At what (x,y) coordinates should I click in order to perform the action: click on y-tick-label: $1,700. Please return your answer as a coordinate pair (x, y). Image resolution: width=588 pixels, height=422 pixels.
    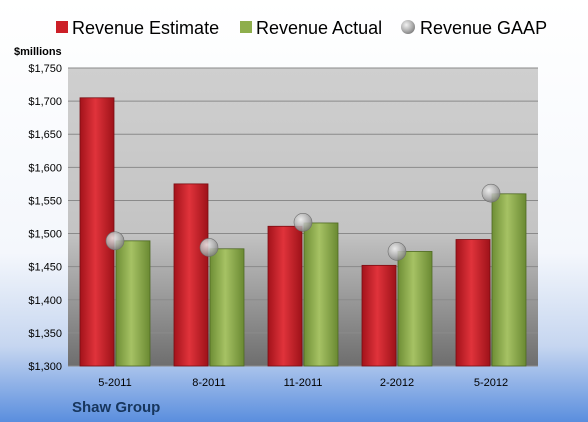
    Looking at the image, I should click on (45, 102).